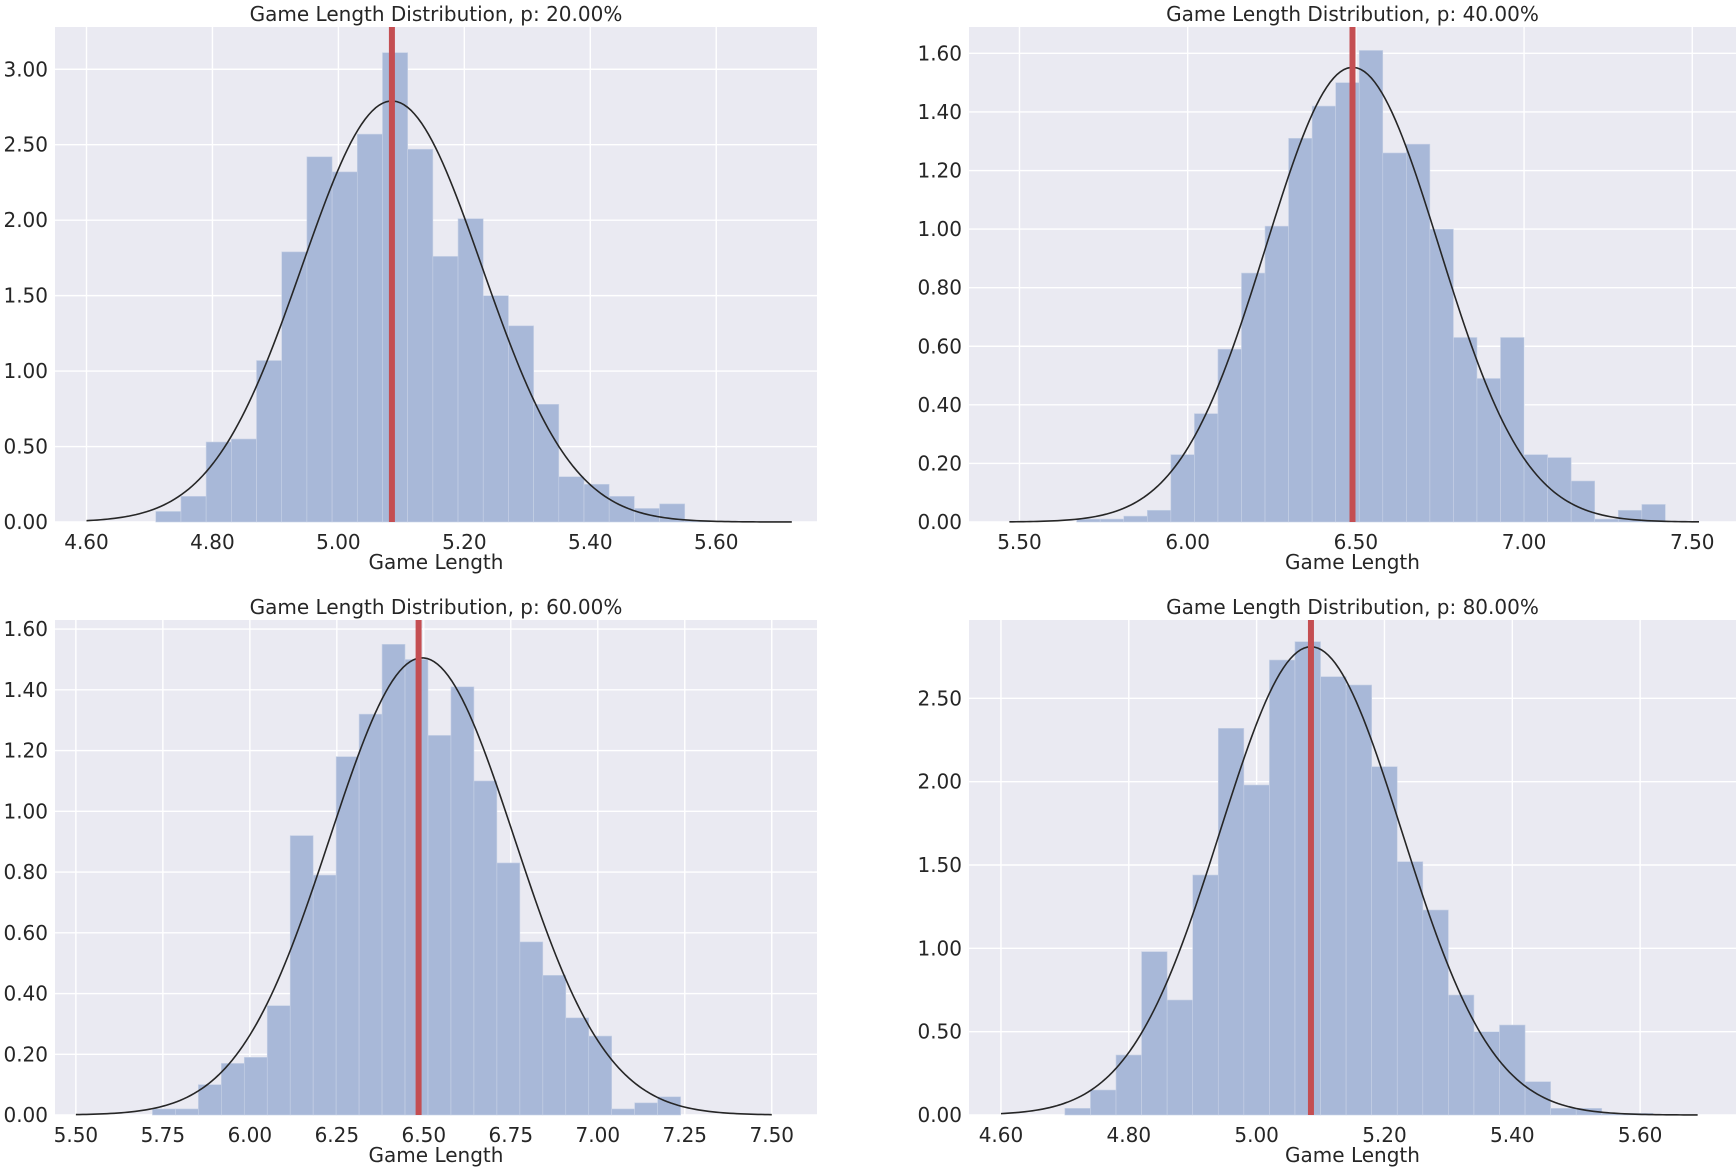 The height and width of the screenshot is (1174, 1736). I want to click on y-tick-label: 2.50, so click(25, 145).